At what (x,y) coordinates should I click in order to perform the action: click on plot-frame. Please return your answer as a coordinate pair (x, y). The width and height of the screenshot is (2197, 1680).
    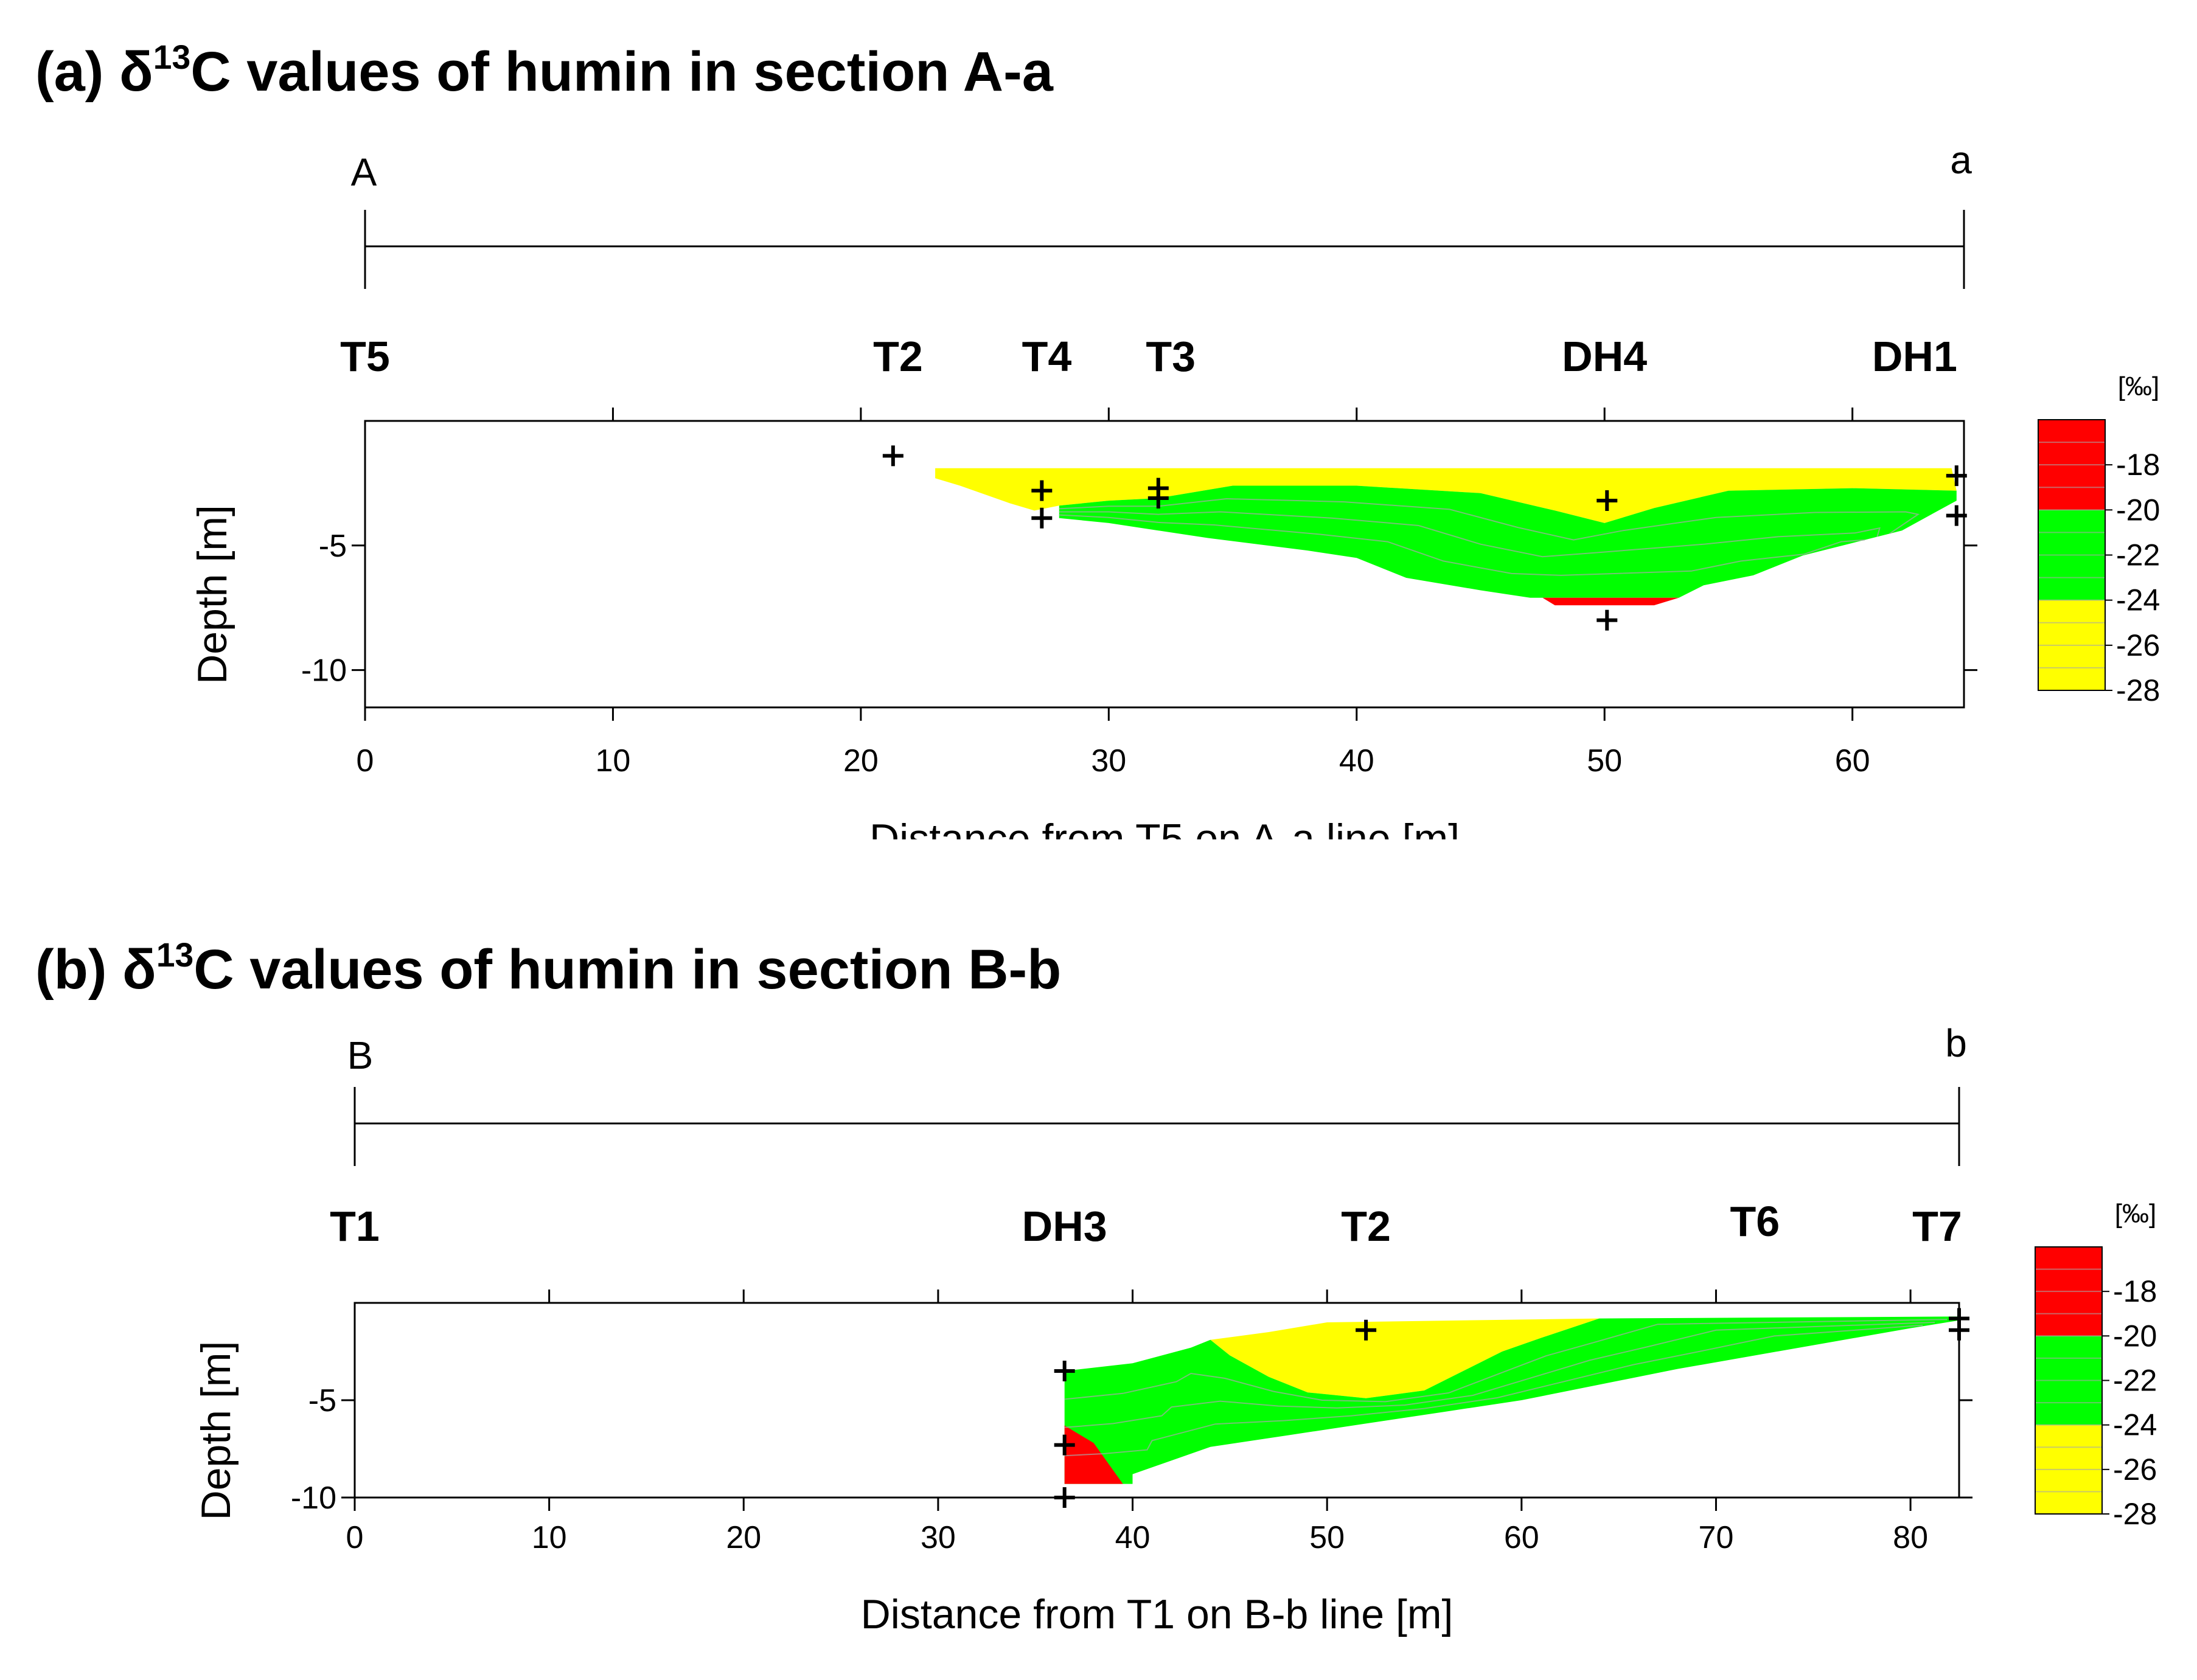
    Looking at the image, I should click on (1164, 564).